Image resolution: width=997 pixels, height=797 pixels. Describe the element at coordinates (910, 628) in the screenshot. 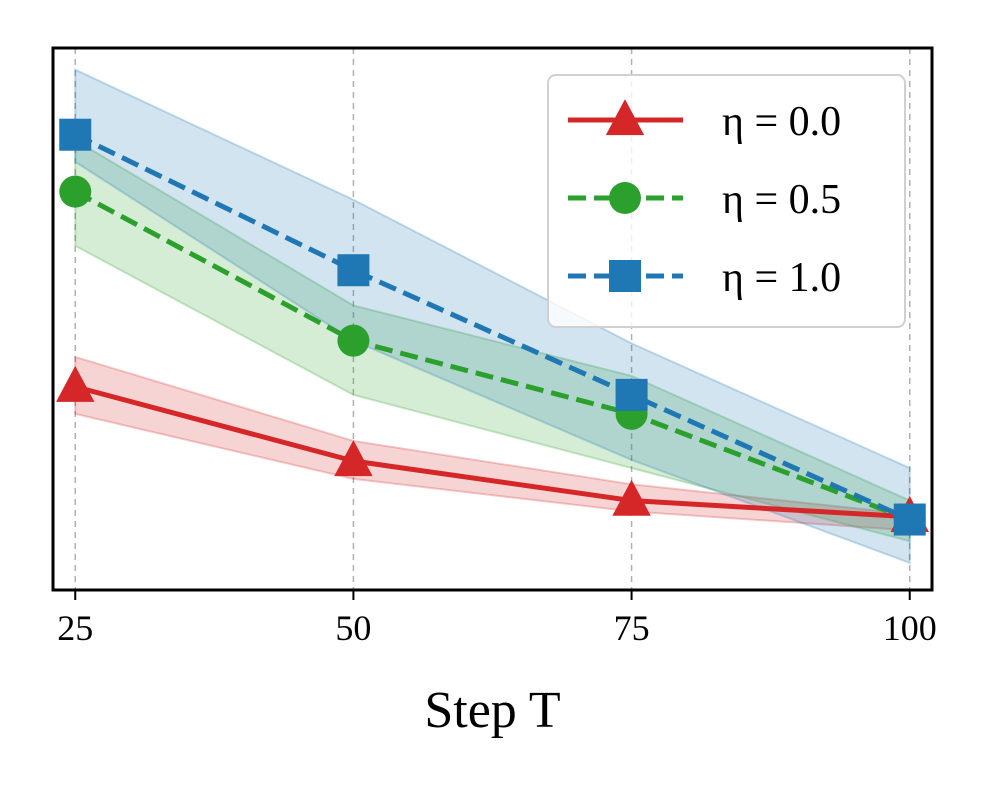

I see `x-tick-label: 100` at that location.